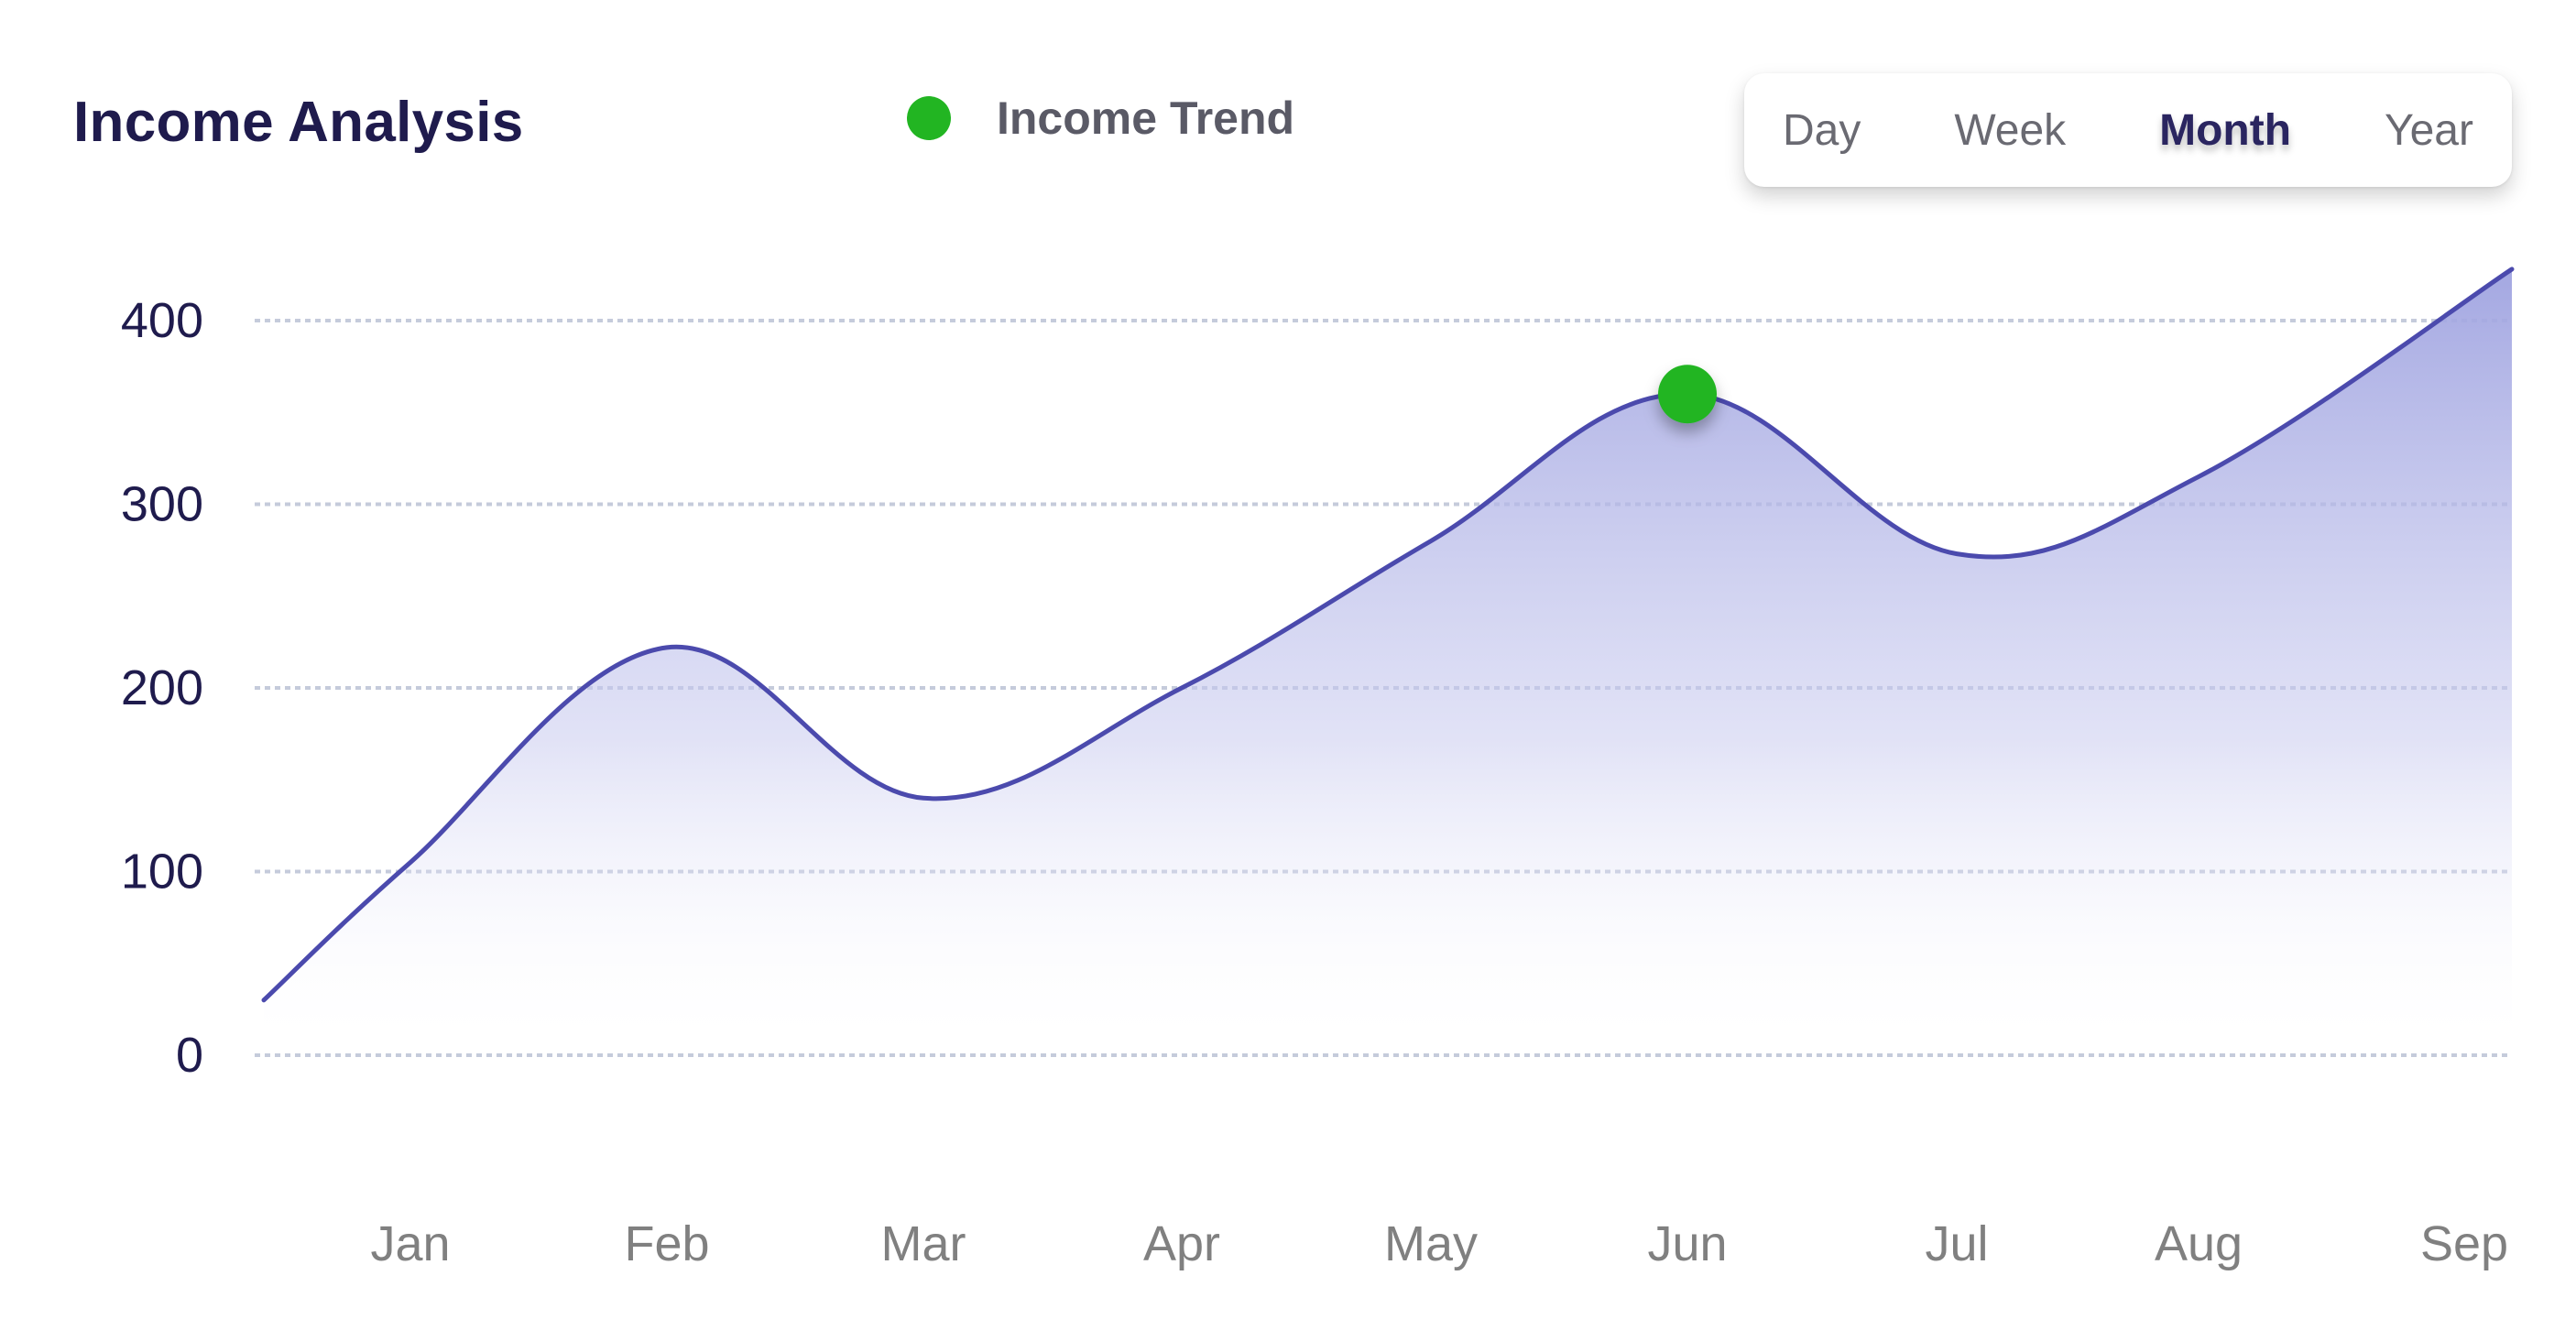  What do you see at coordinates (190, 1056) in the screenshot?
I see `y-tick-label: 0` at bounding box center [190, 1056].